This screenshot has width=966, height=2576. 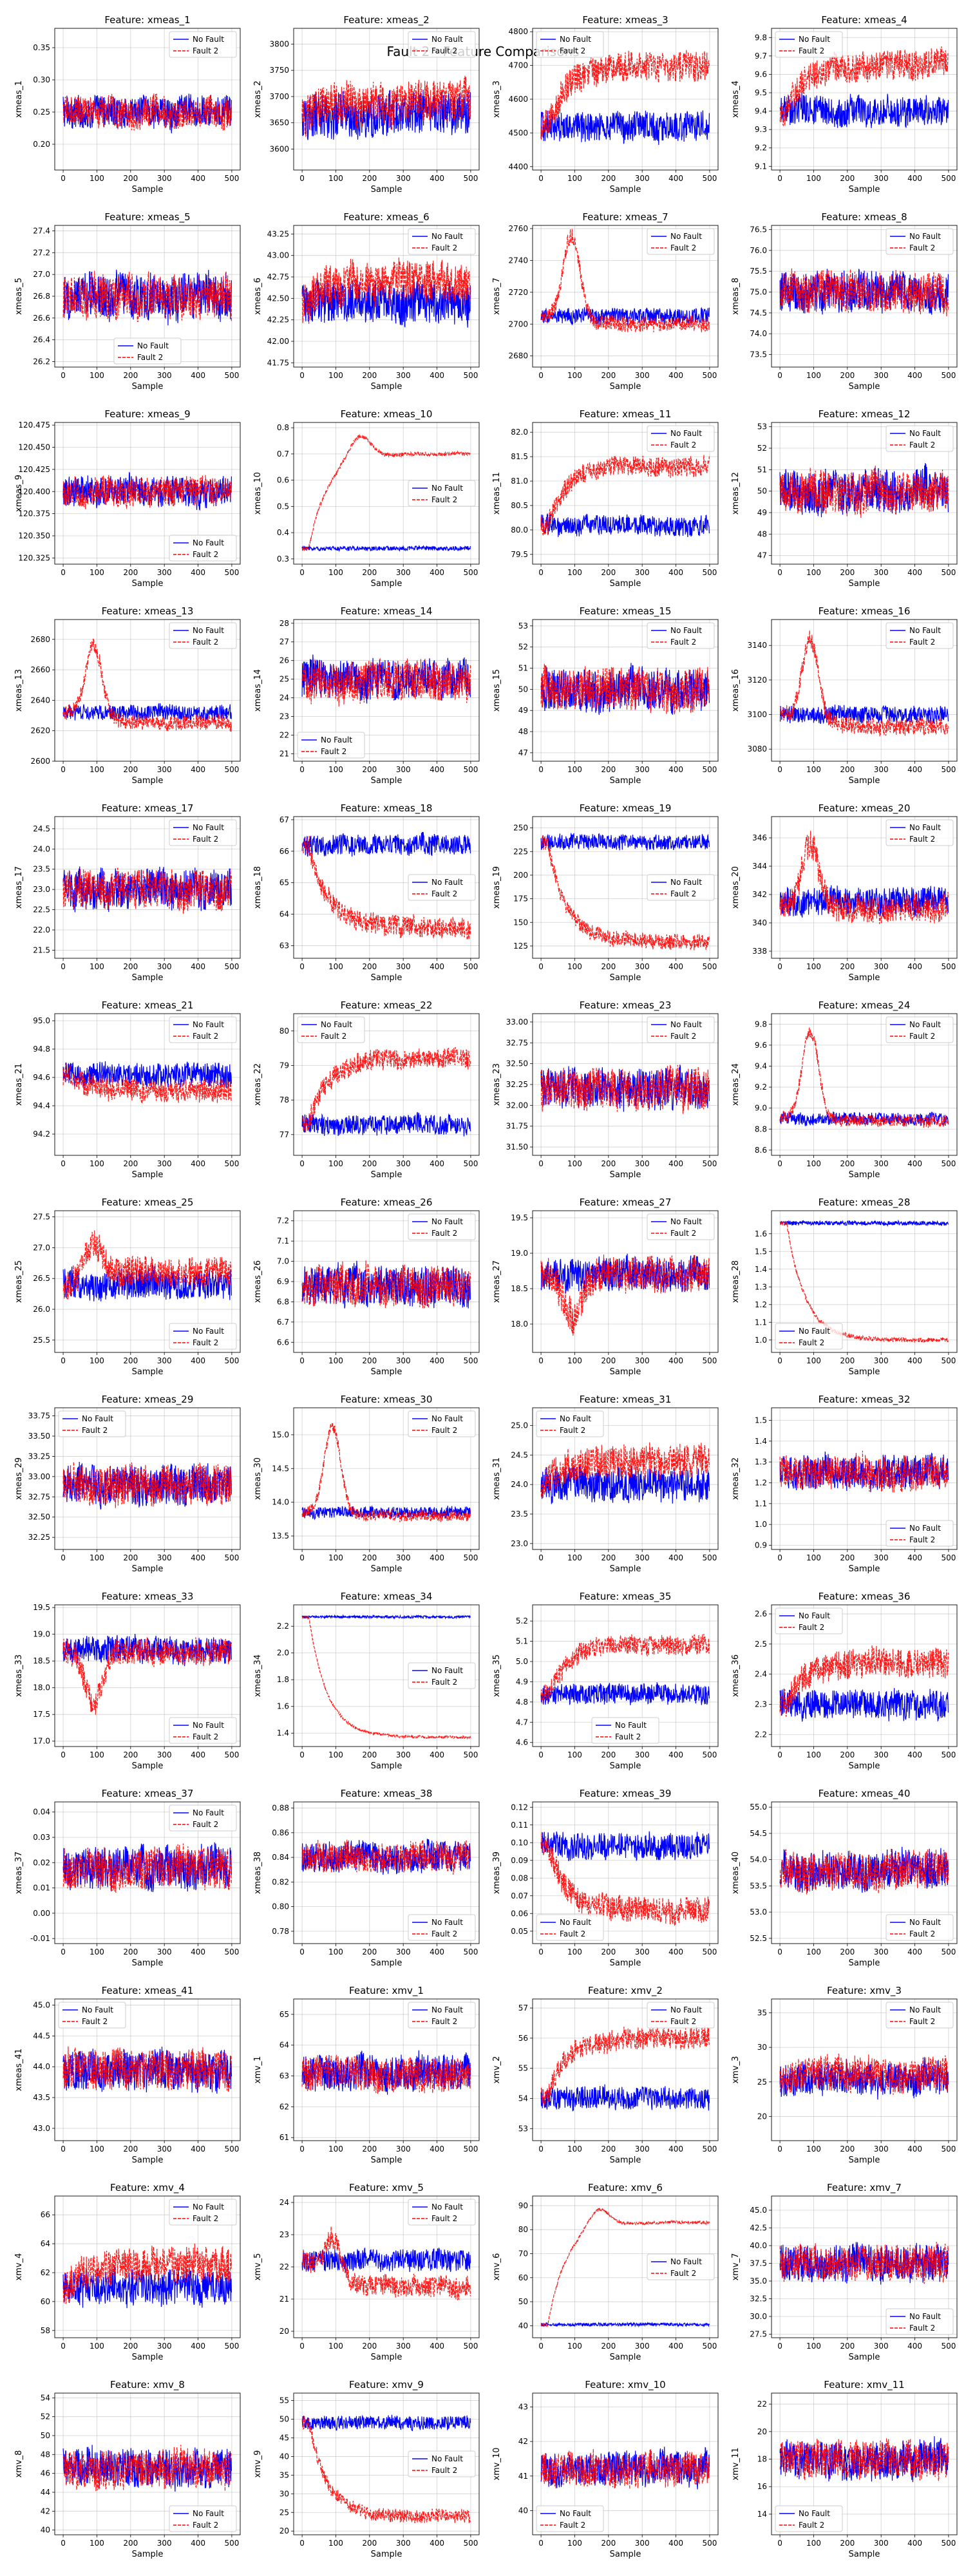 What do you see at coordinates (283, 1261) in the screenshot?
I see `y-tick-label: 7.0` at bounding box center [283, 1261].